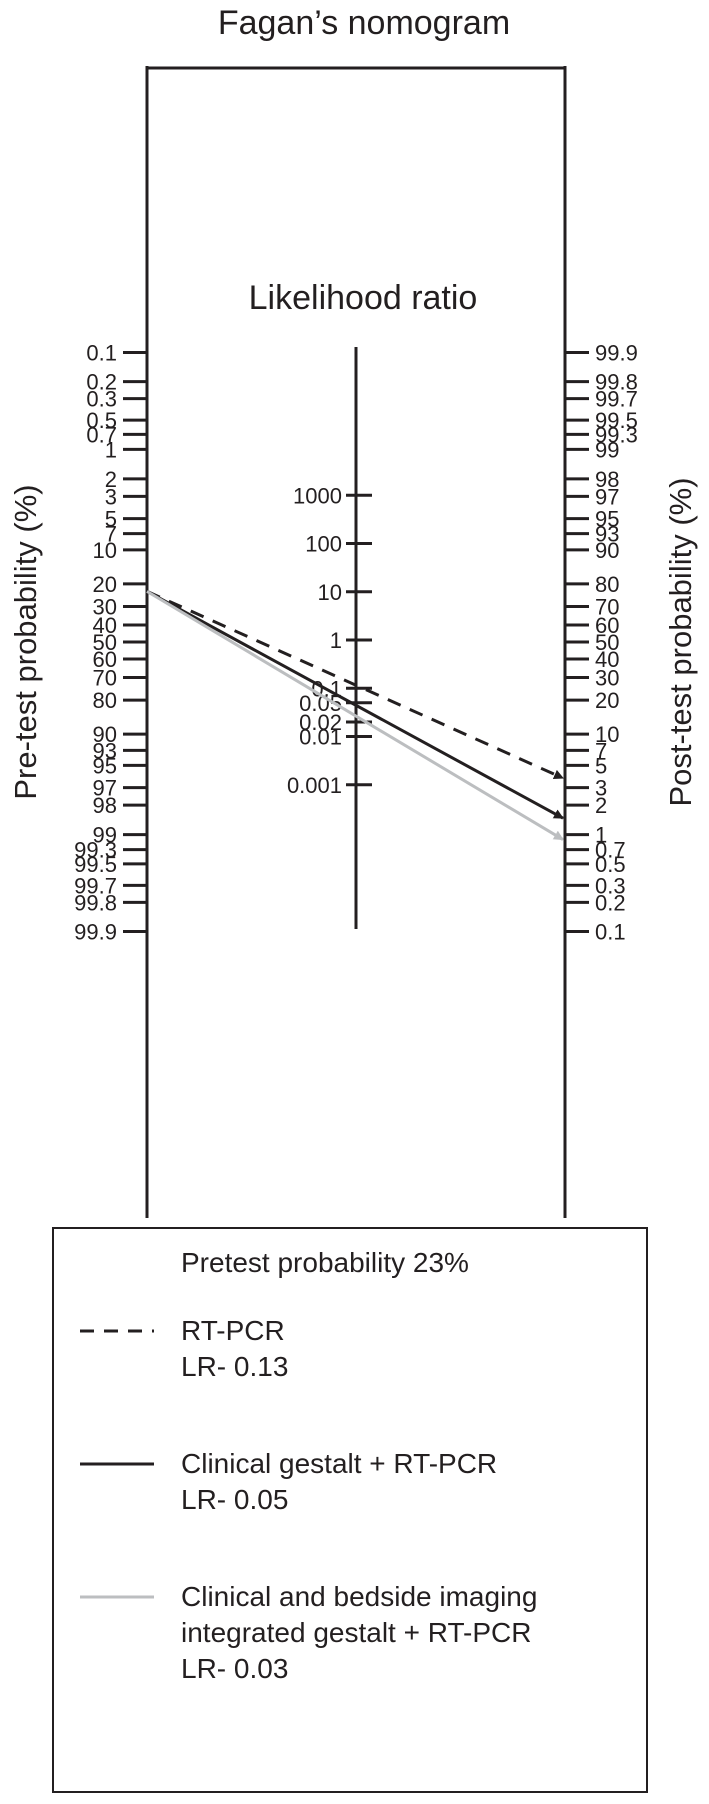  What do you see at coordinates (616, 353) in the screenshot?
I see `right-tick-label-99-9: 99.9` at bounding box center [616, 353].